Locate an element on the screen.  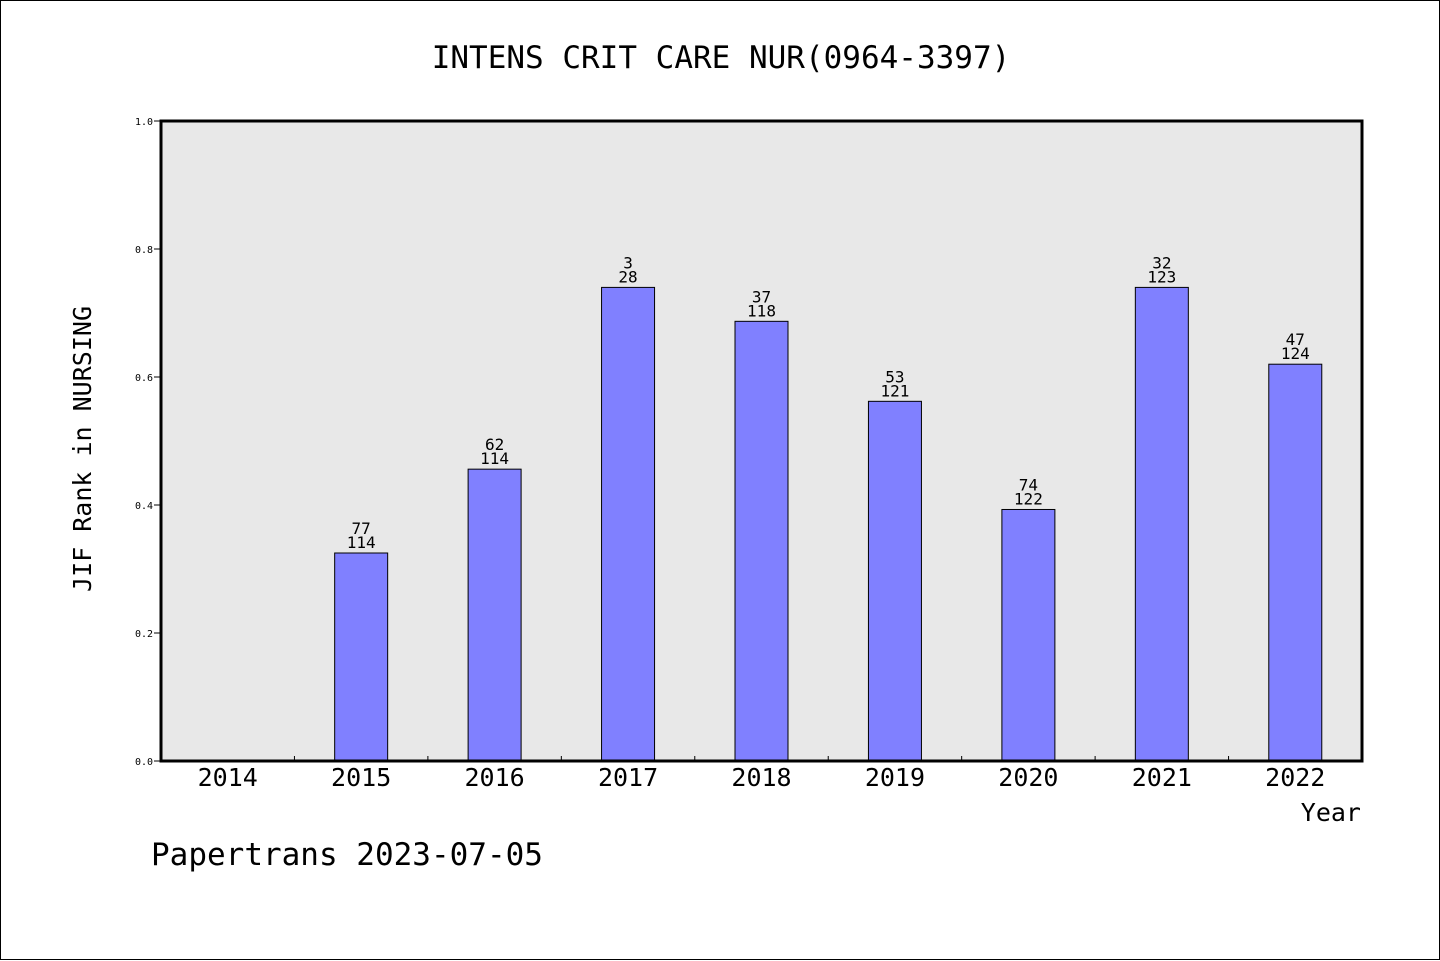
bar-label-rank: 47 is located at coordinates (1295, 339).